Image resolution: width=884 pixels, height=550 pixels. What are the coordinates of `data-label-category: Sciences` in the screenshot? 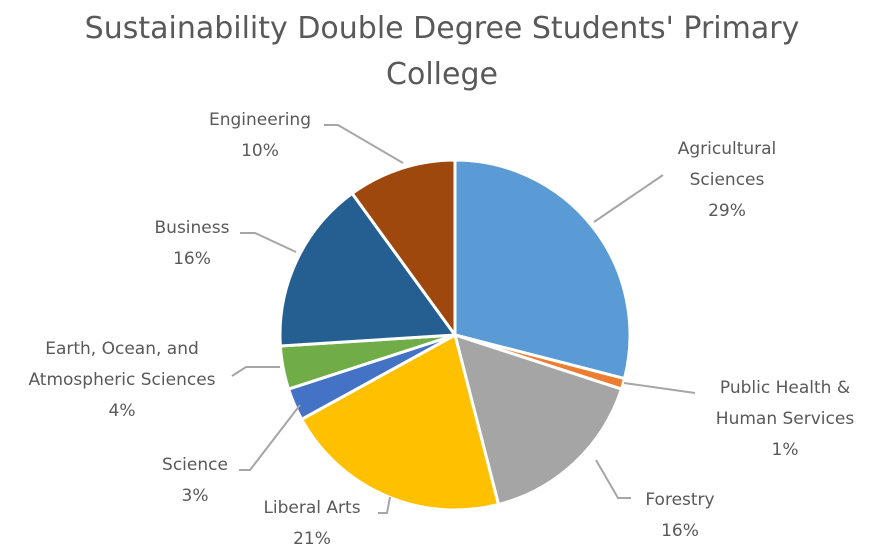 It's located at (727, 180).